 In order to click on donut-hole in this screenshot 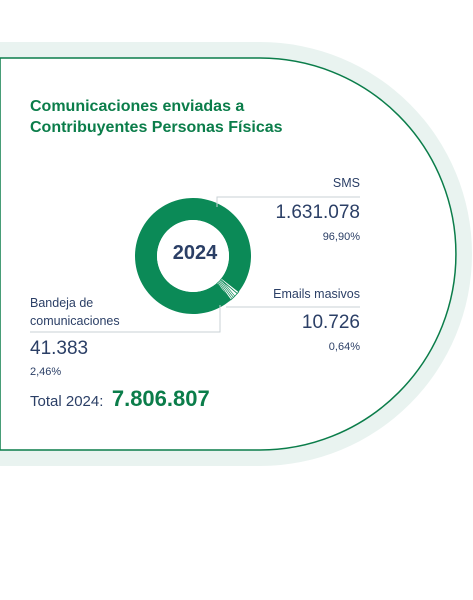, I will do `click(193, 256)`.